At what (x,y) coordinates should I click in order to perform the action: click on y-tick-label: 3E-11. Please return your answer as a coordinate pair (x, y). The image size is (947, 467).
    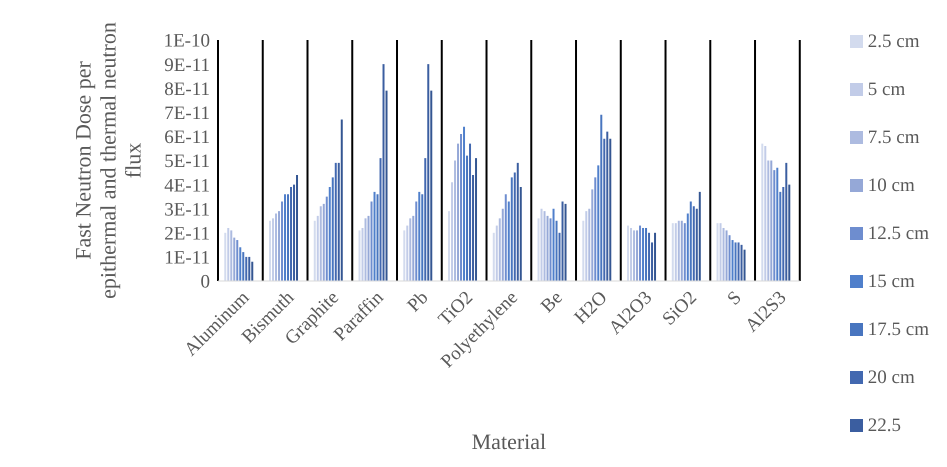
    Looking at the image, I should click on (187, 209).